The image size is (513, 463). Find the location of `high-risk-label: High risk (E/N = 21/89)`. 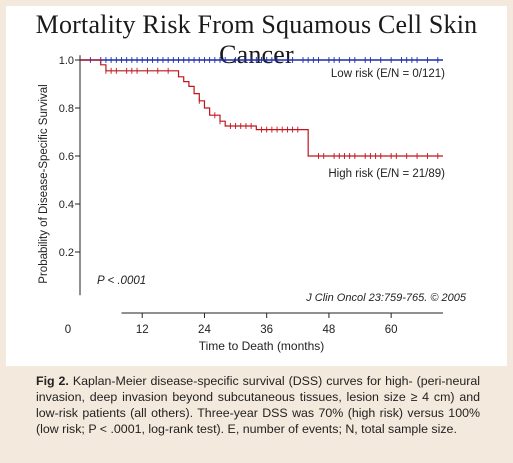

high-risk-label: High risk (E/N = 21/89) is located at coordinates (386, 174).